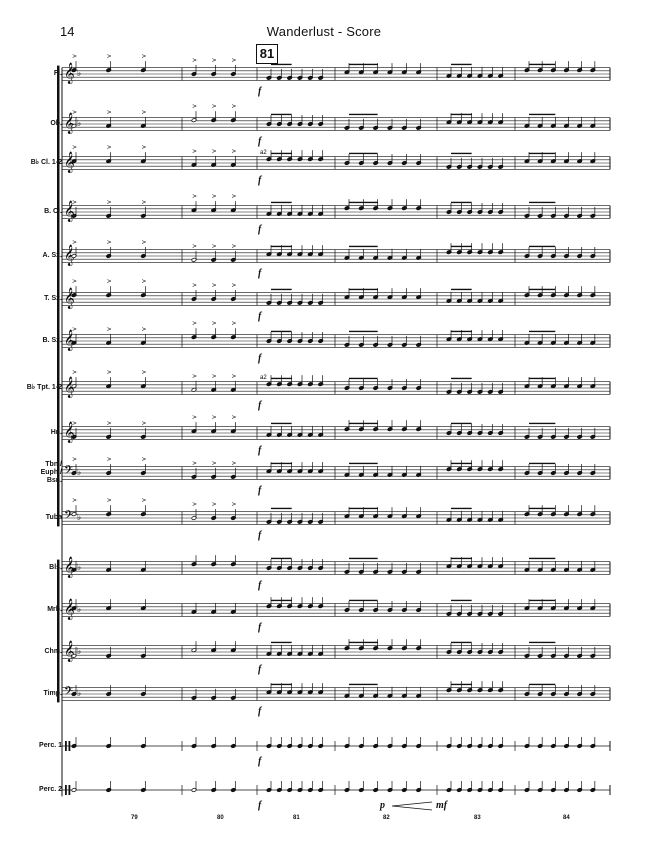  I want to click on staff-ob: 𝄞 ♭> > >> > >, so click(336, 118).